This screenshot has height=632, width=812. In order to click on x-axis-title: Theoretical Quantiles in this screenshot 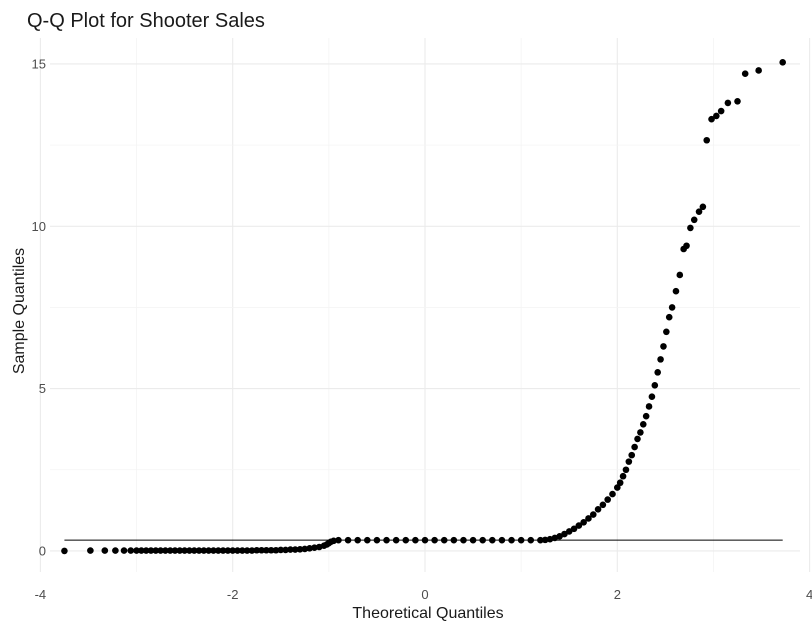, I will do `click(427, 613)`.